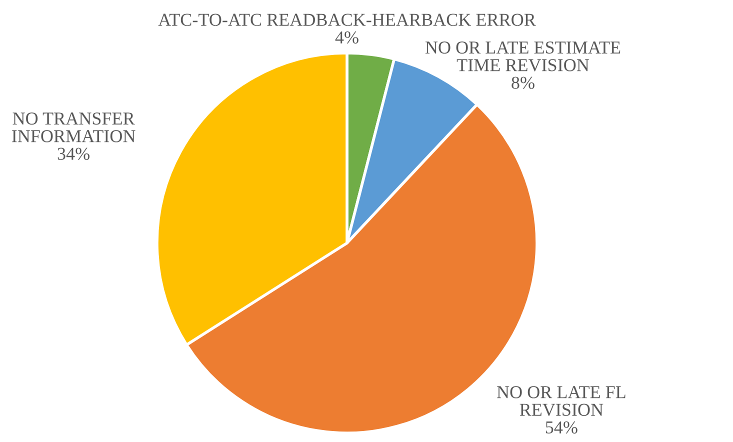  Describe the element at coordinates (74, 154) in the screenshot. I see `data-label: 34%` at that location.